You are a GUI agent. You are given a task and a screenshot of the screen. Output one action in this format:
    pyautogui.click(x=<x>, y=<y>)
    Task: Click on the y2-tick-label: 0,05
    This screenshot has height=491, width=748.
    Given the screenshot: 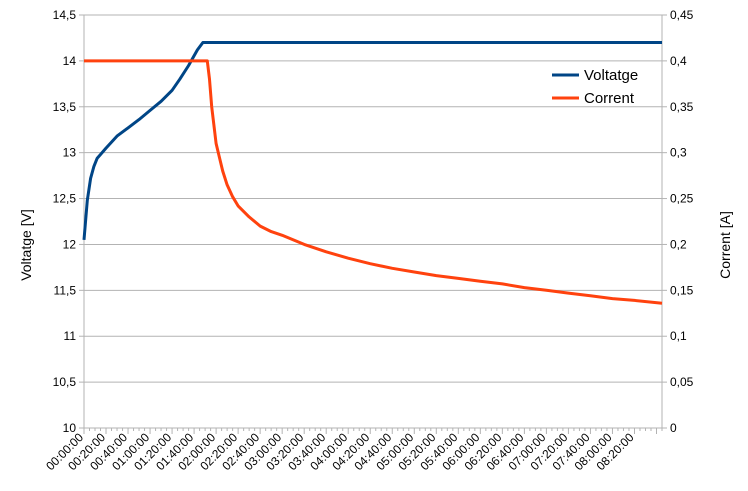 What is the action you would take?
    pyautogui.click(x=682, y=382)
    